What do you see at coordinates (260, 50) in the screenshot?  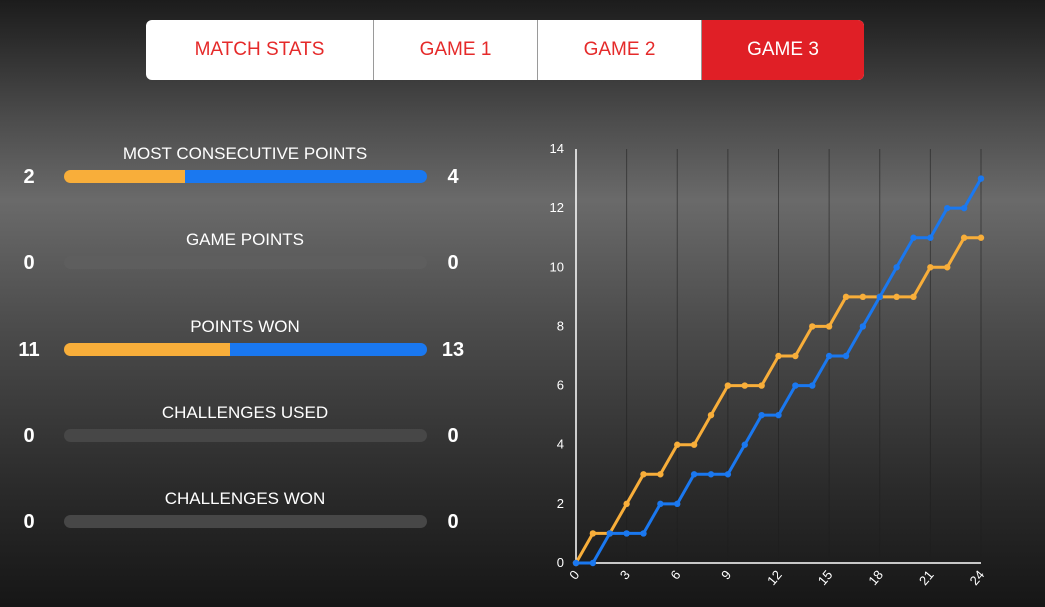 I see `tab-match-stats: MATCH STATS` at bounding box center [260, 50].